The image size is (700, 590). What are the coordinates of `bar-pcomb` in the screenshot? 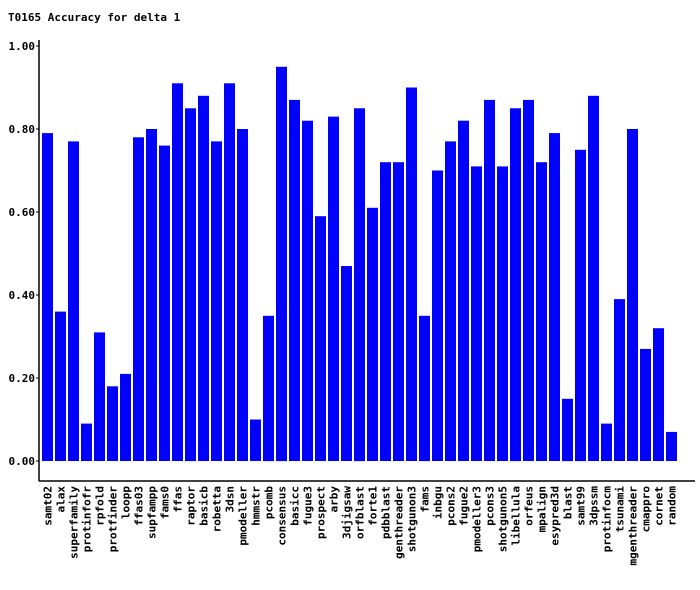 It's located at (268, 388).